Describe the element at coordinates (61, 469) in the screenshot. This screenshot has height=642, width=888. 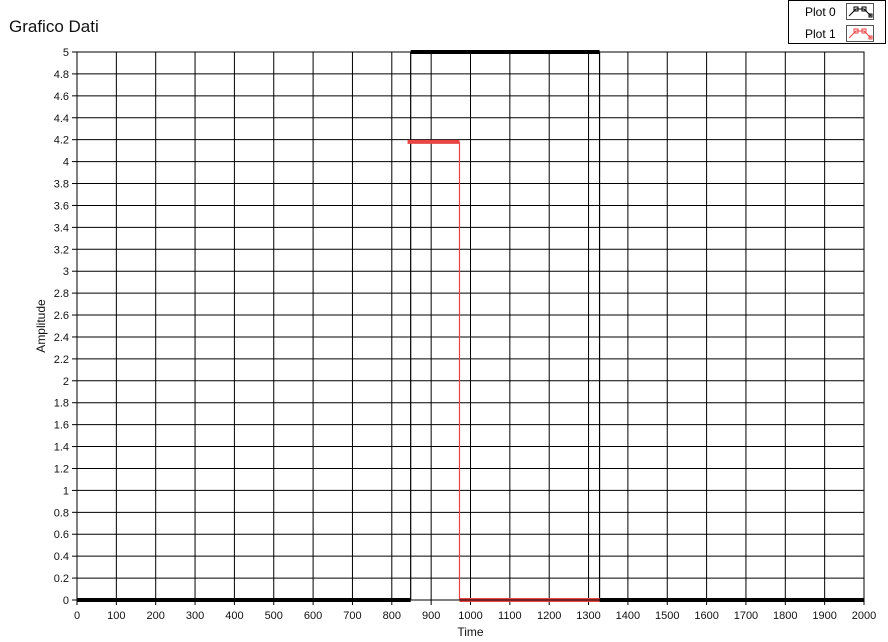
I see `y-tick-label: 1.2` at that location.